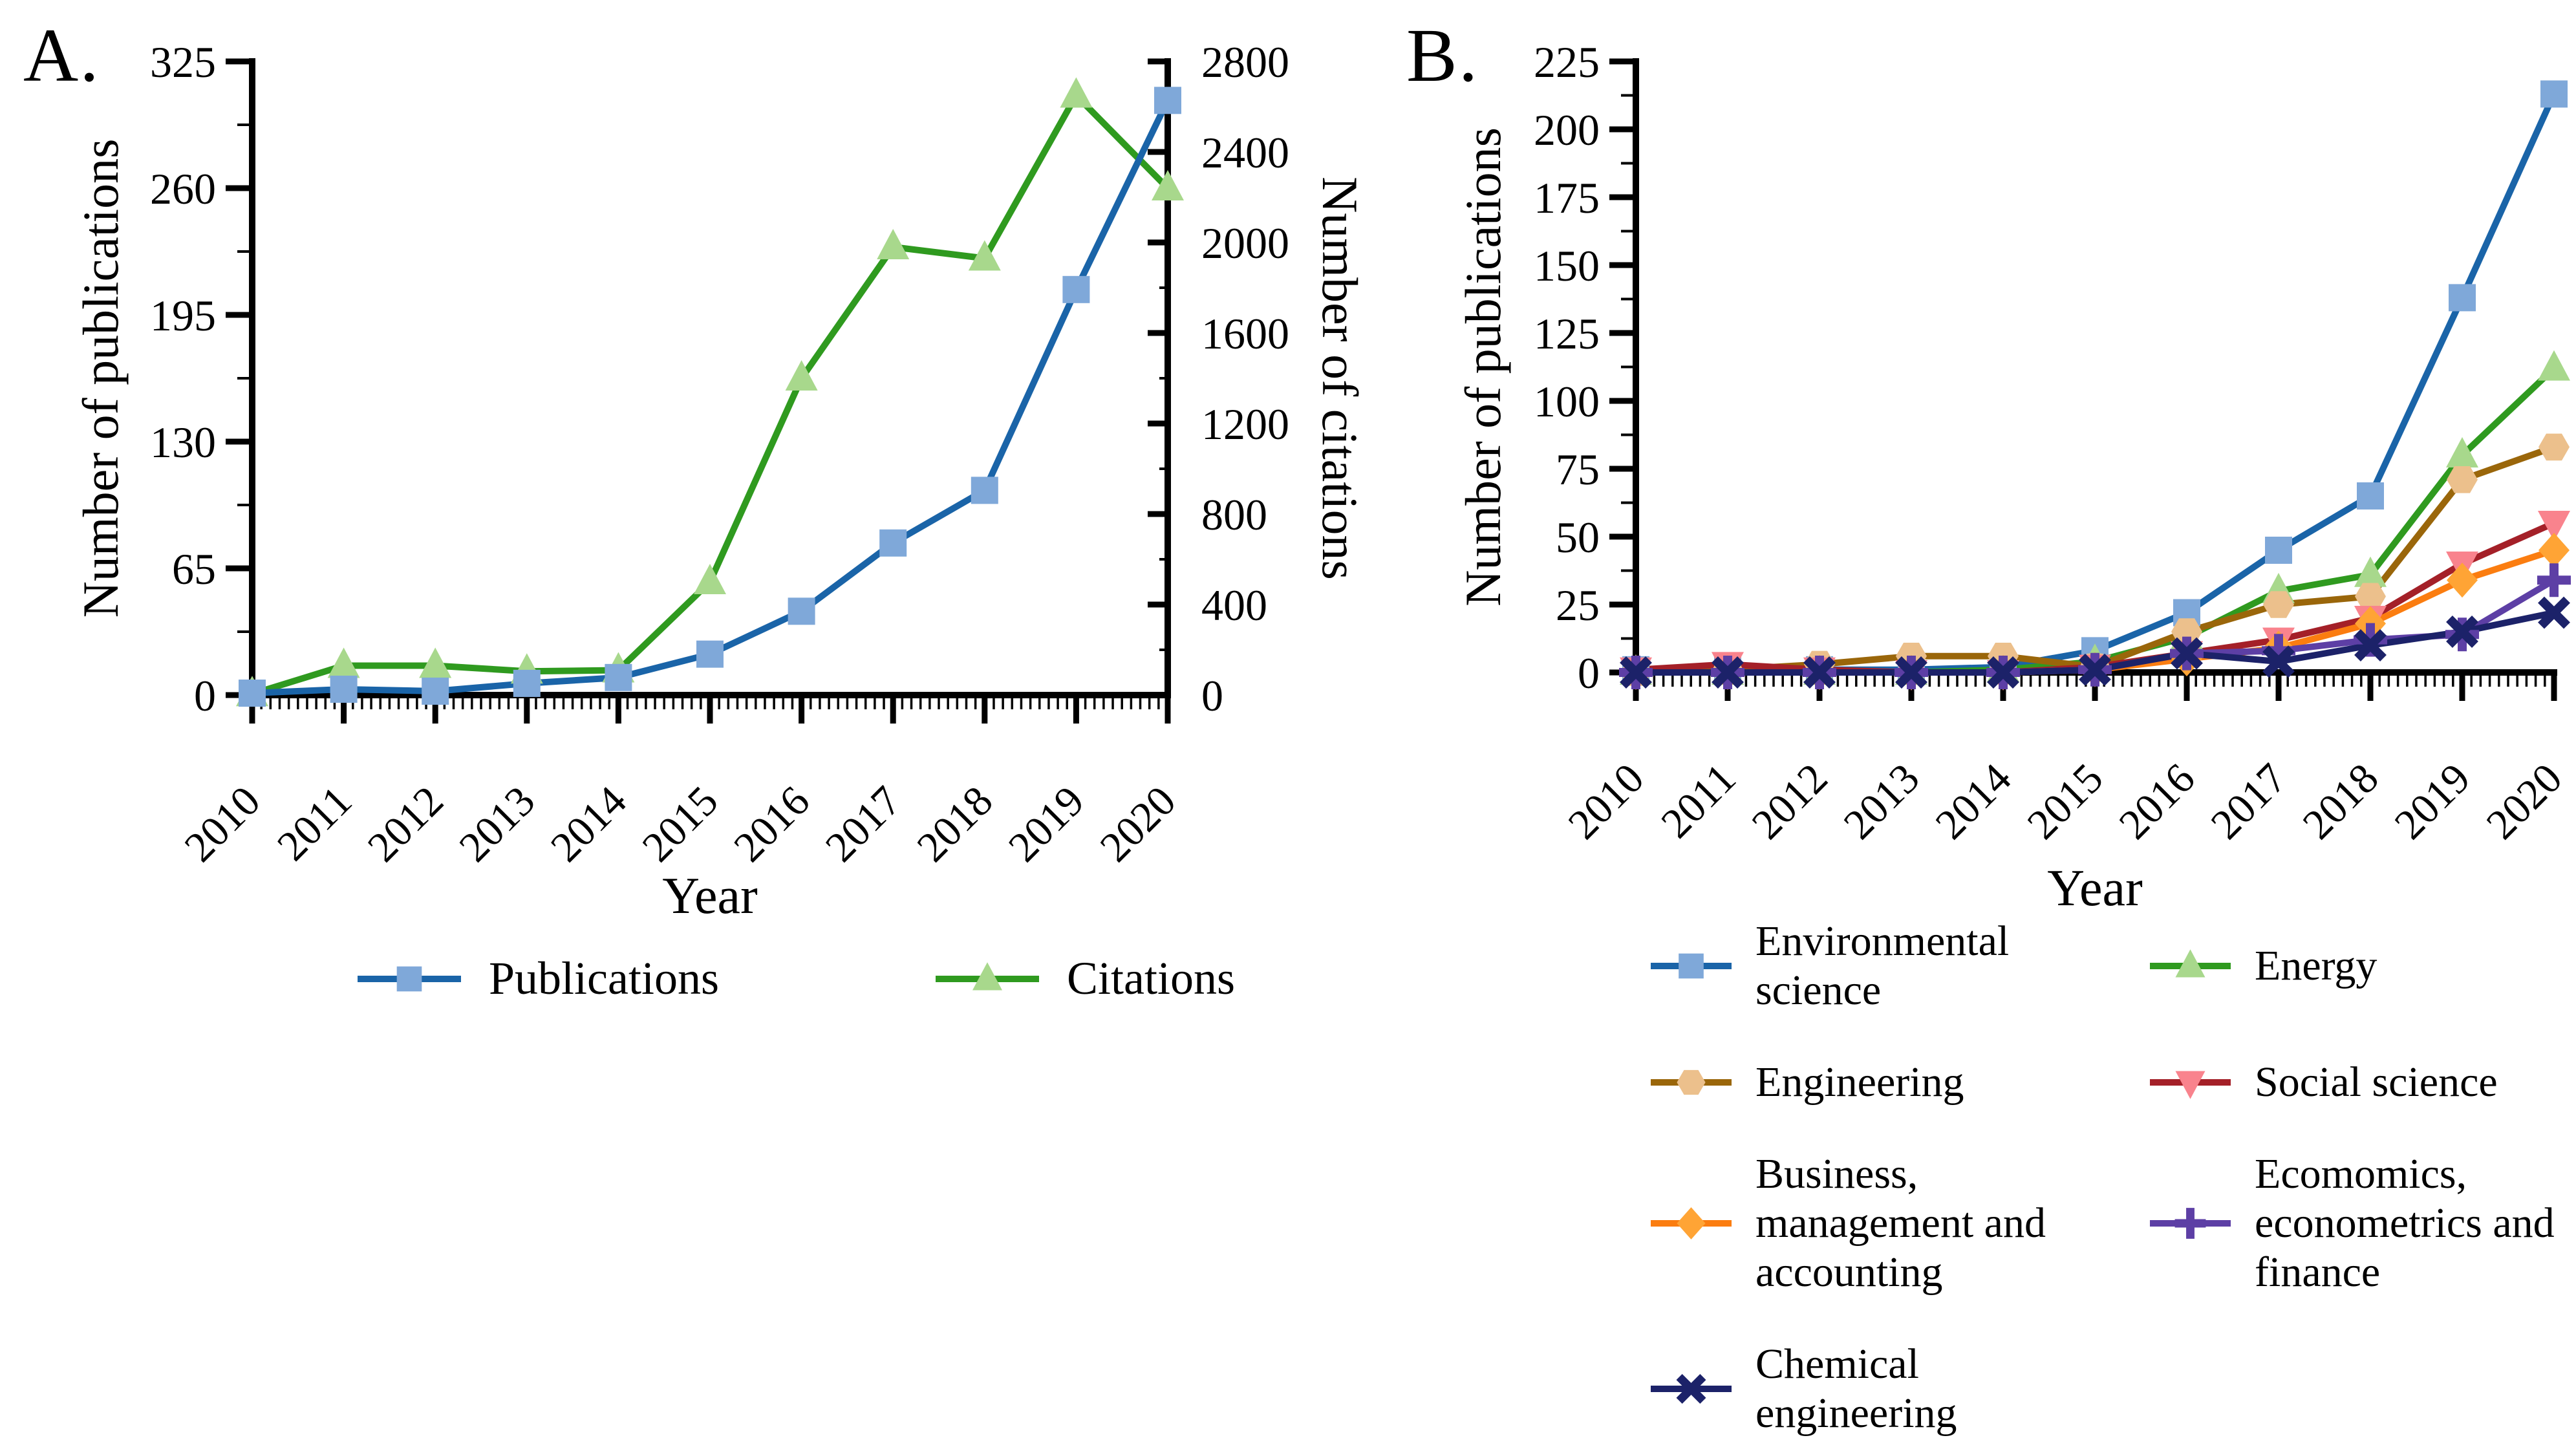 Image resolution: width=2576 pixels, height=1438 pixels. What do you see at coordinates (1692, 1223) in the screenshot?
I see `legend-b-marker-diamond-icon` at bounding box center [1692, 1223].